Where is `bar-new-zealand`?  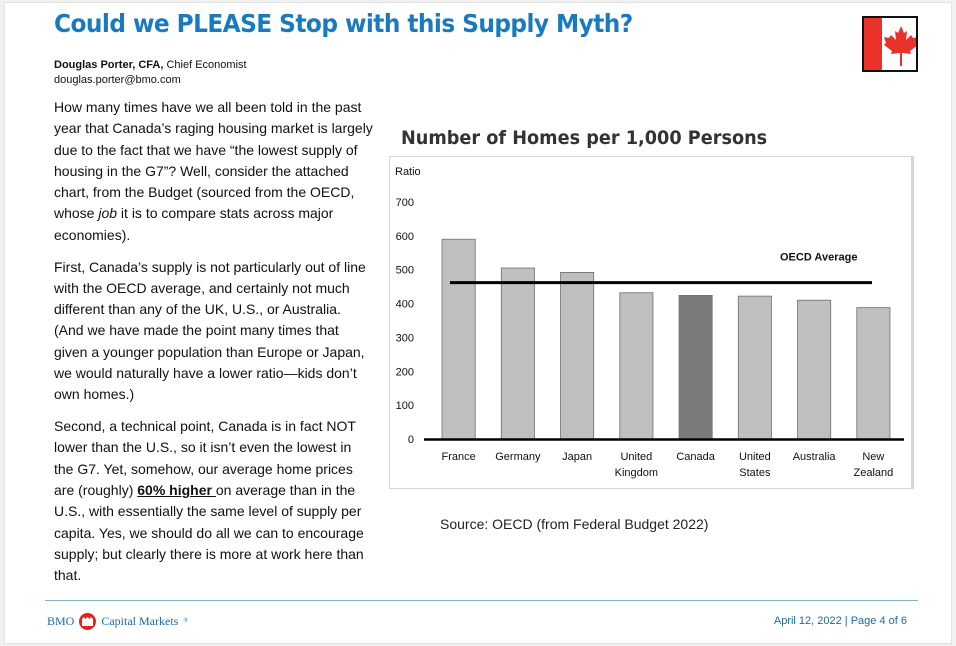
bar-new-zealand is located at coordinates (873, 373).